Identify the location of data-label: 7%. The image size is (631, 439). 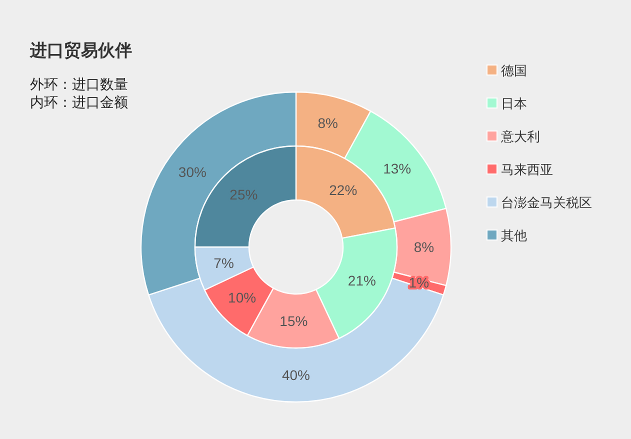
(224, 263).